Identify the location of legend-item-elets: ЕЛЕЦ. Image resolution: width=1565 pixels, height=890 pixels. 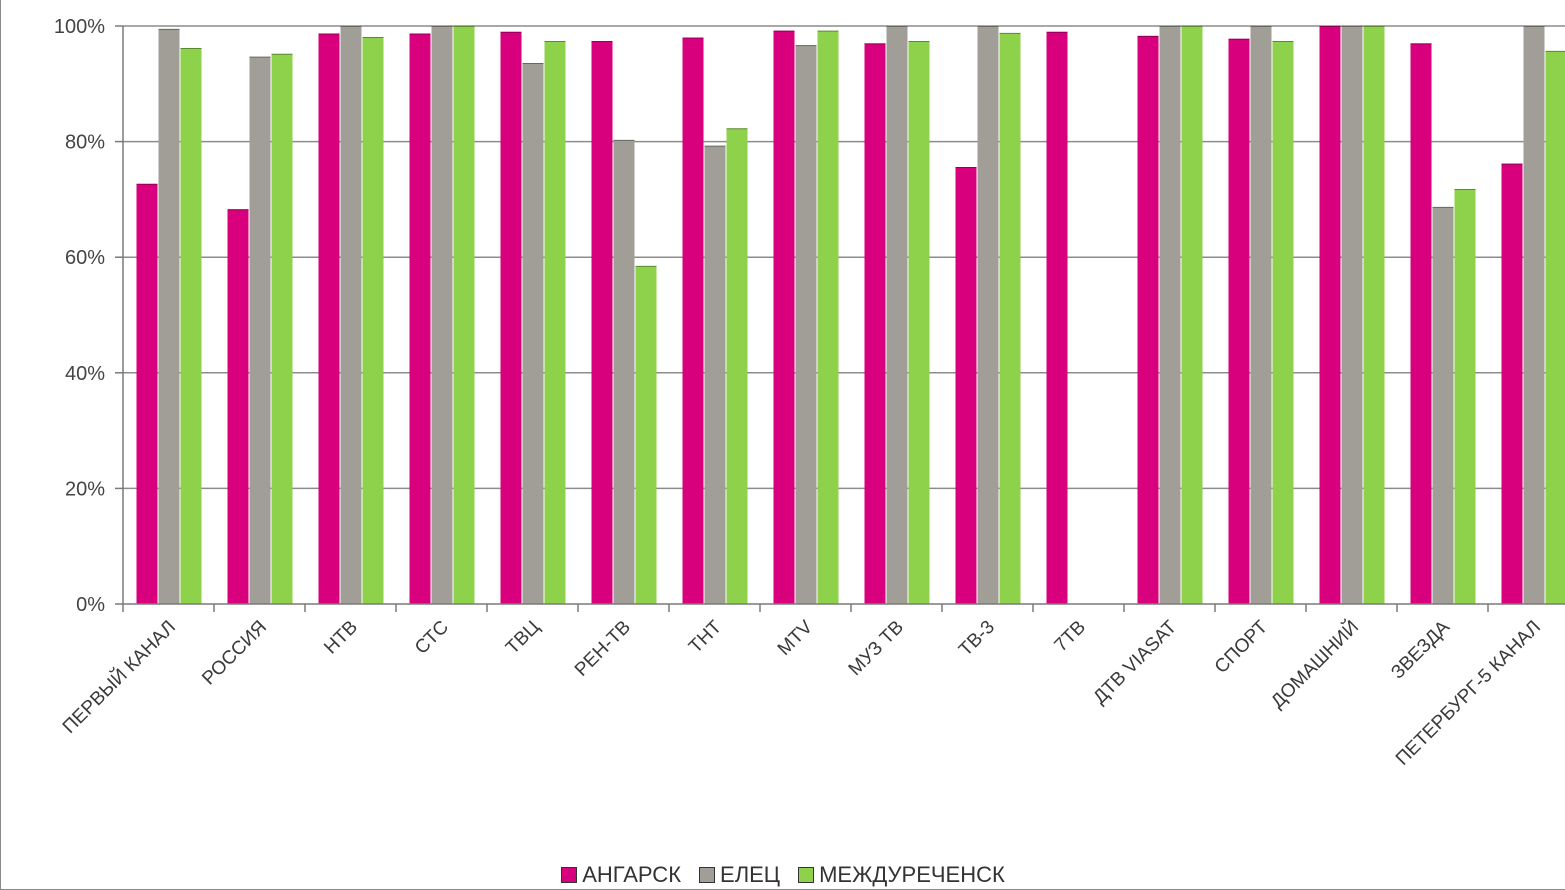
(739, 875).